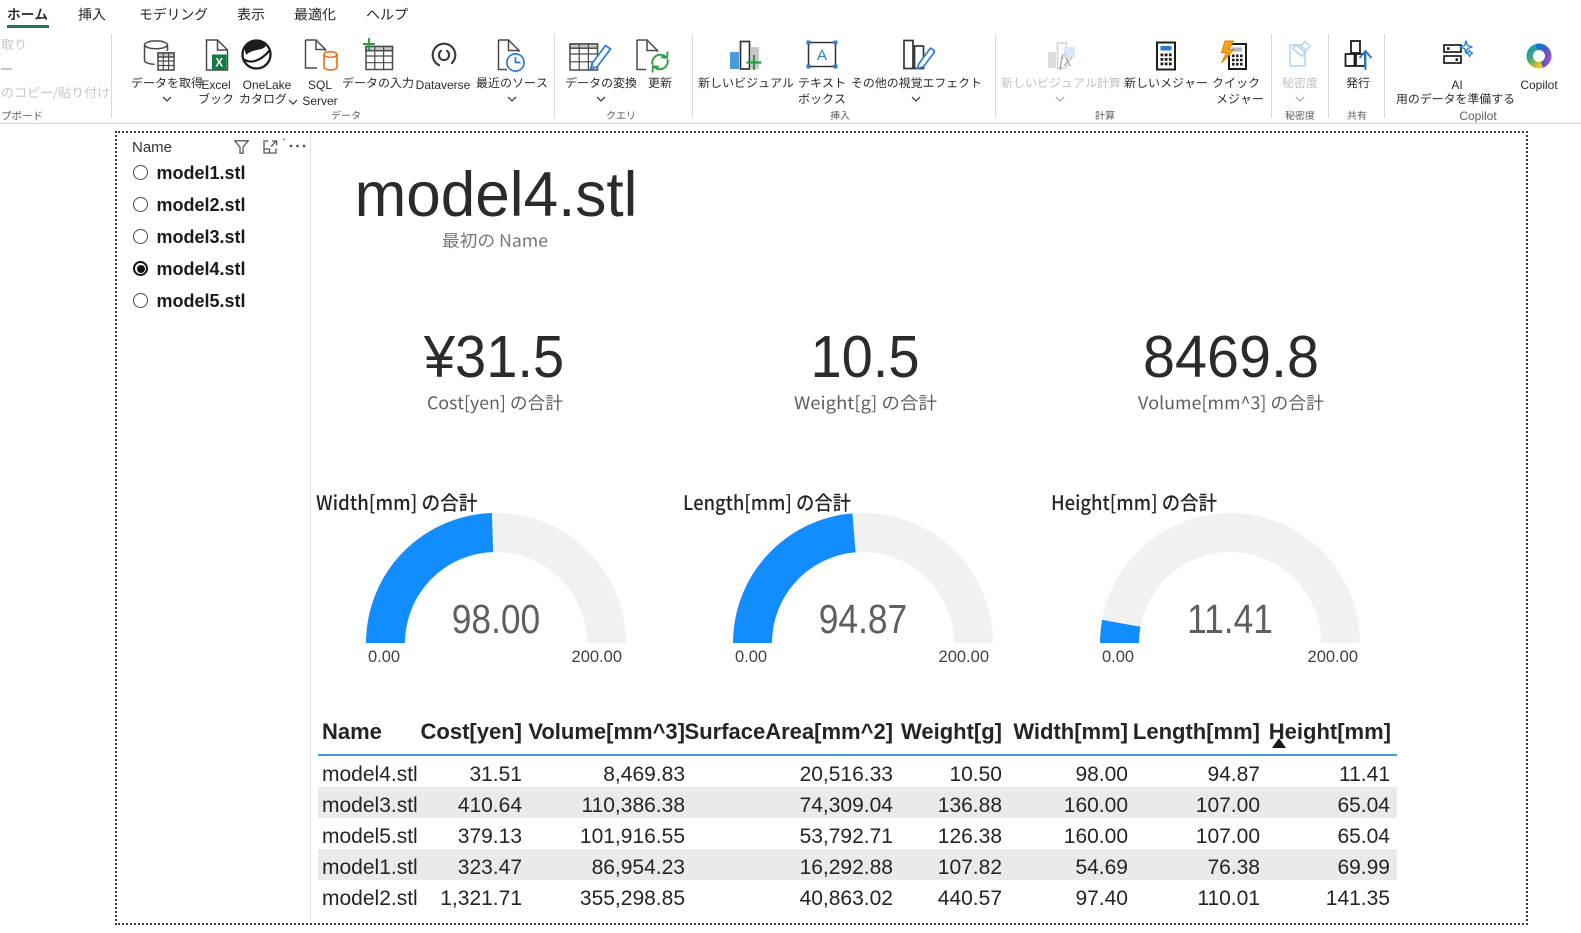  I want to click on svg-text: A, so click(822, 55).